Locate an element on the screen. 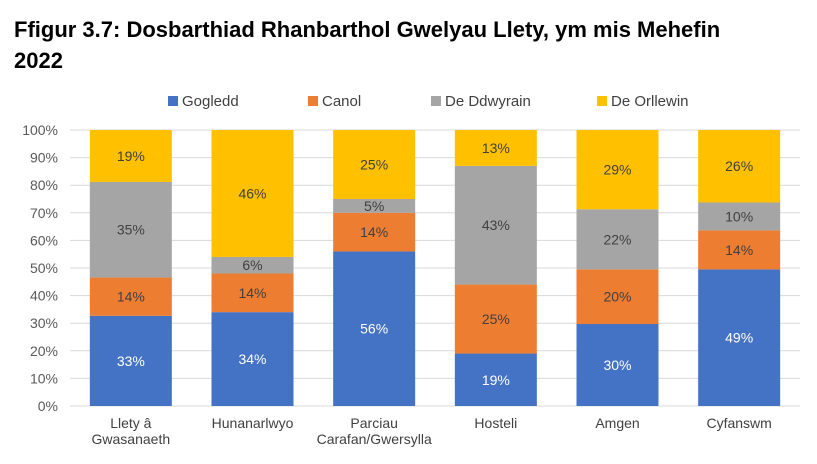  data-label: 43% is located at coordinates (496, 225).